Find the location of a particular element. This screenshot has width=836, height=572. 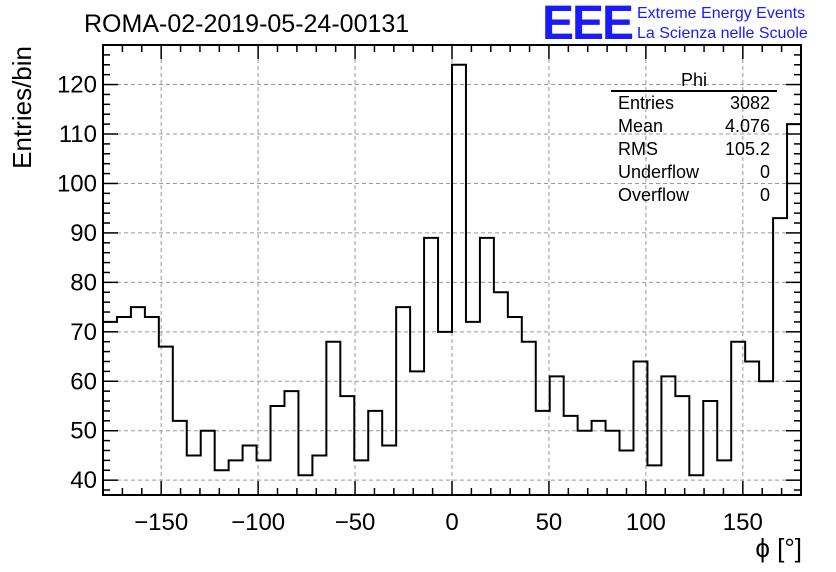

stats-value: 3082 is located at coordinates (749, 103).